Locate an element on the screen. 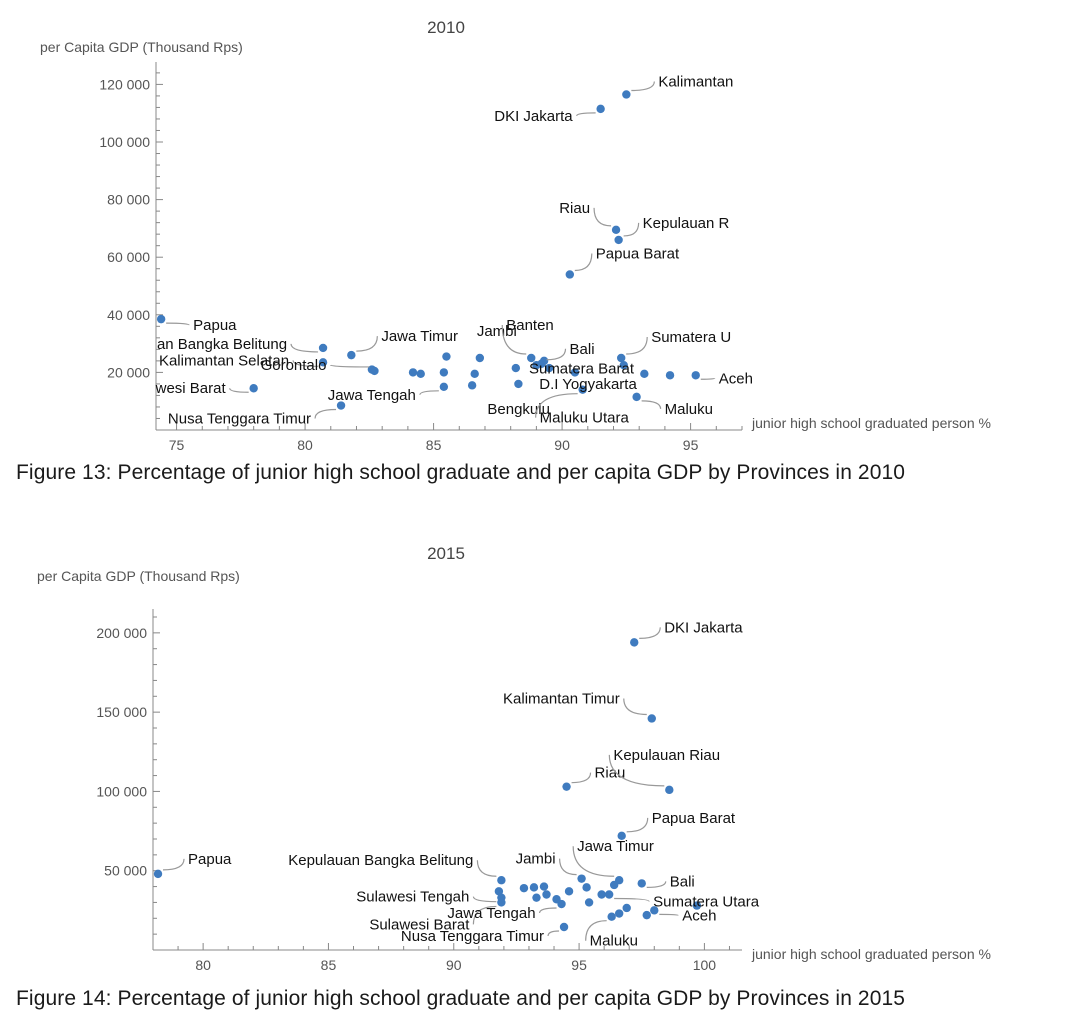 This screenshot has height=1030, width=1070. y-axis-label: per Capita GDP (Thousand Rps) is located at coordinates (141, 47).